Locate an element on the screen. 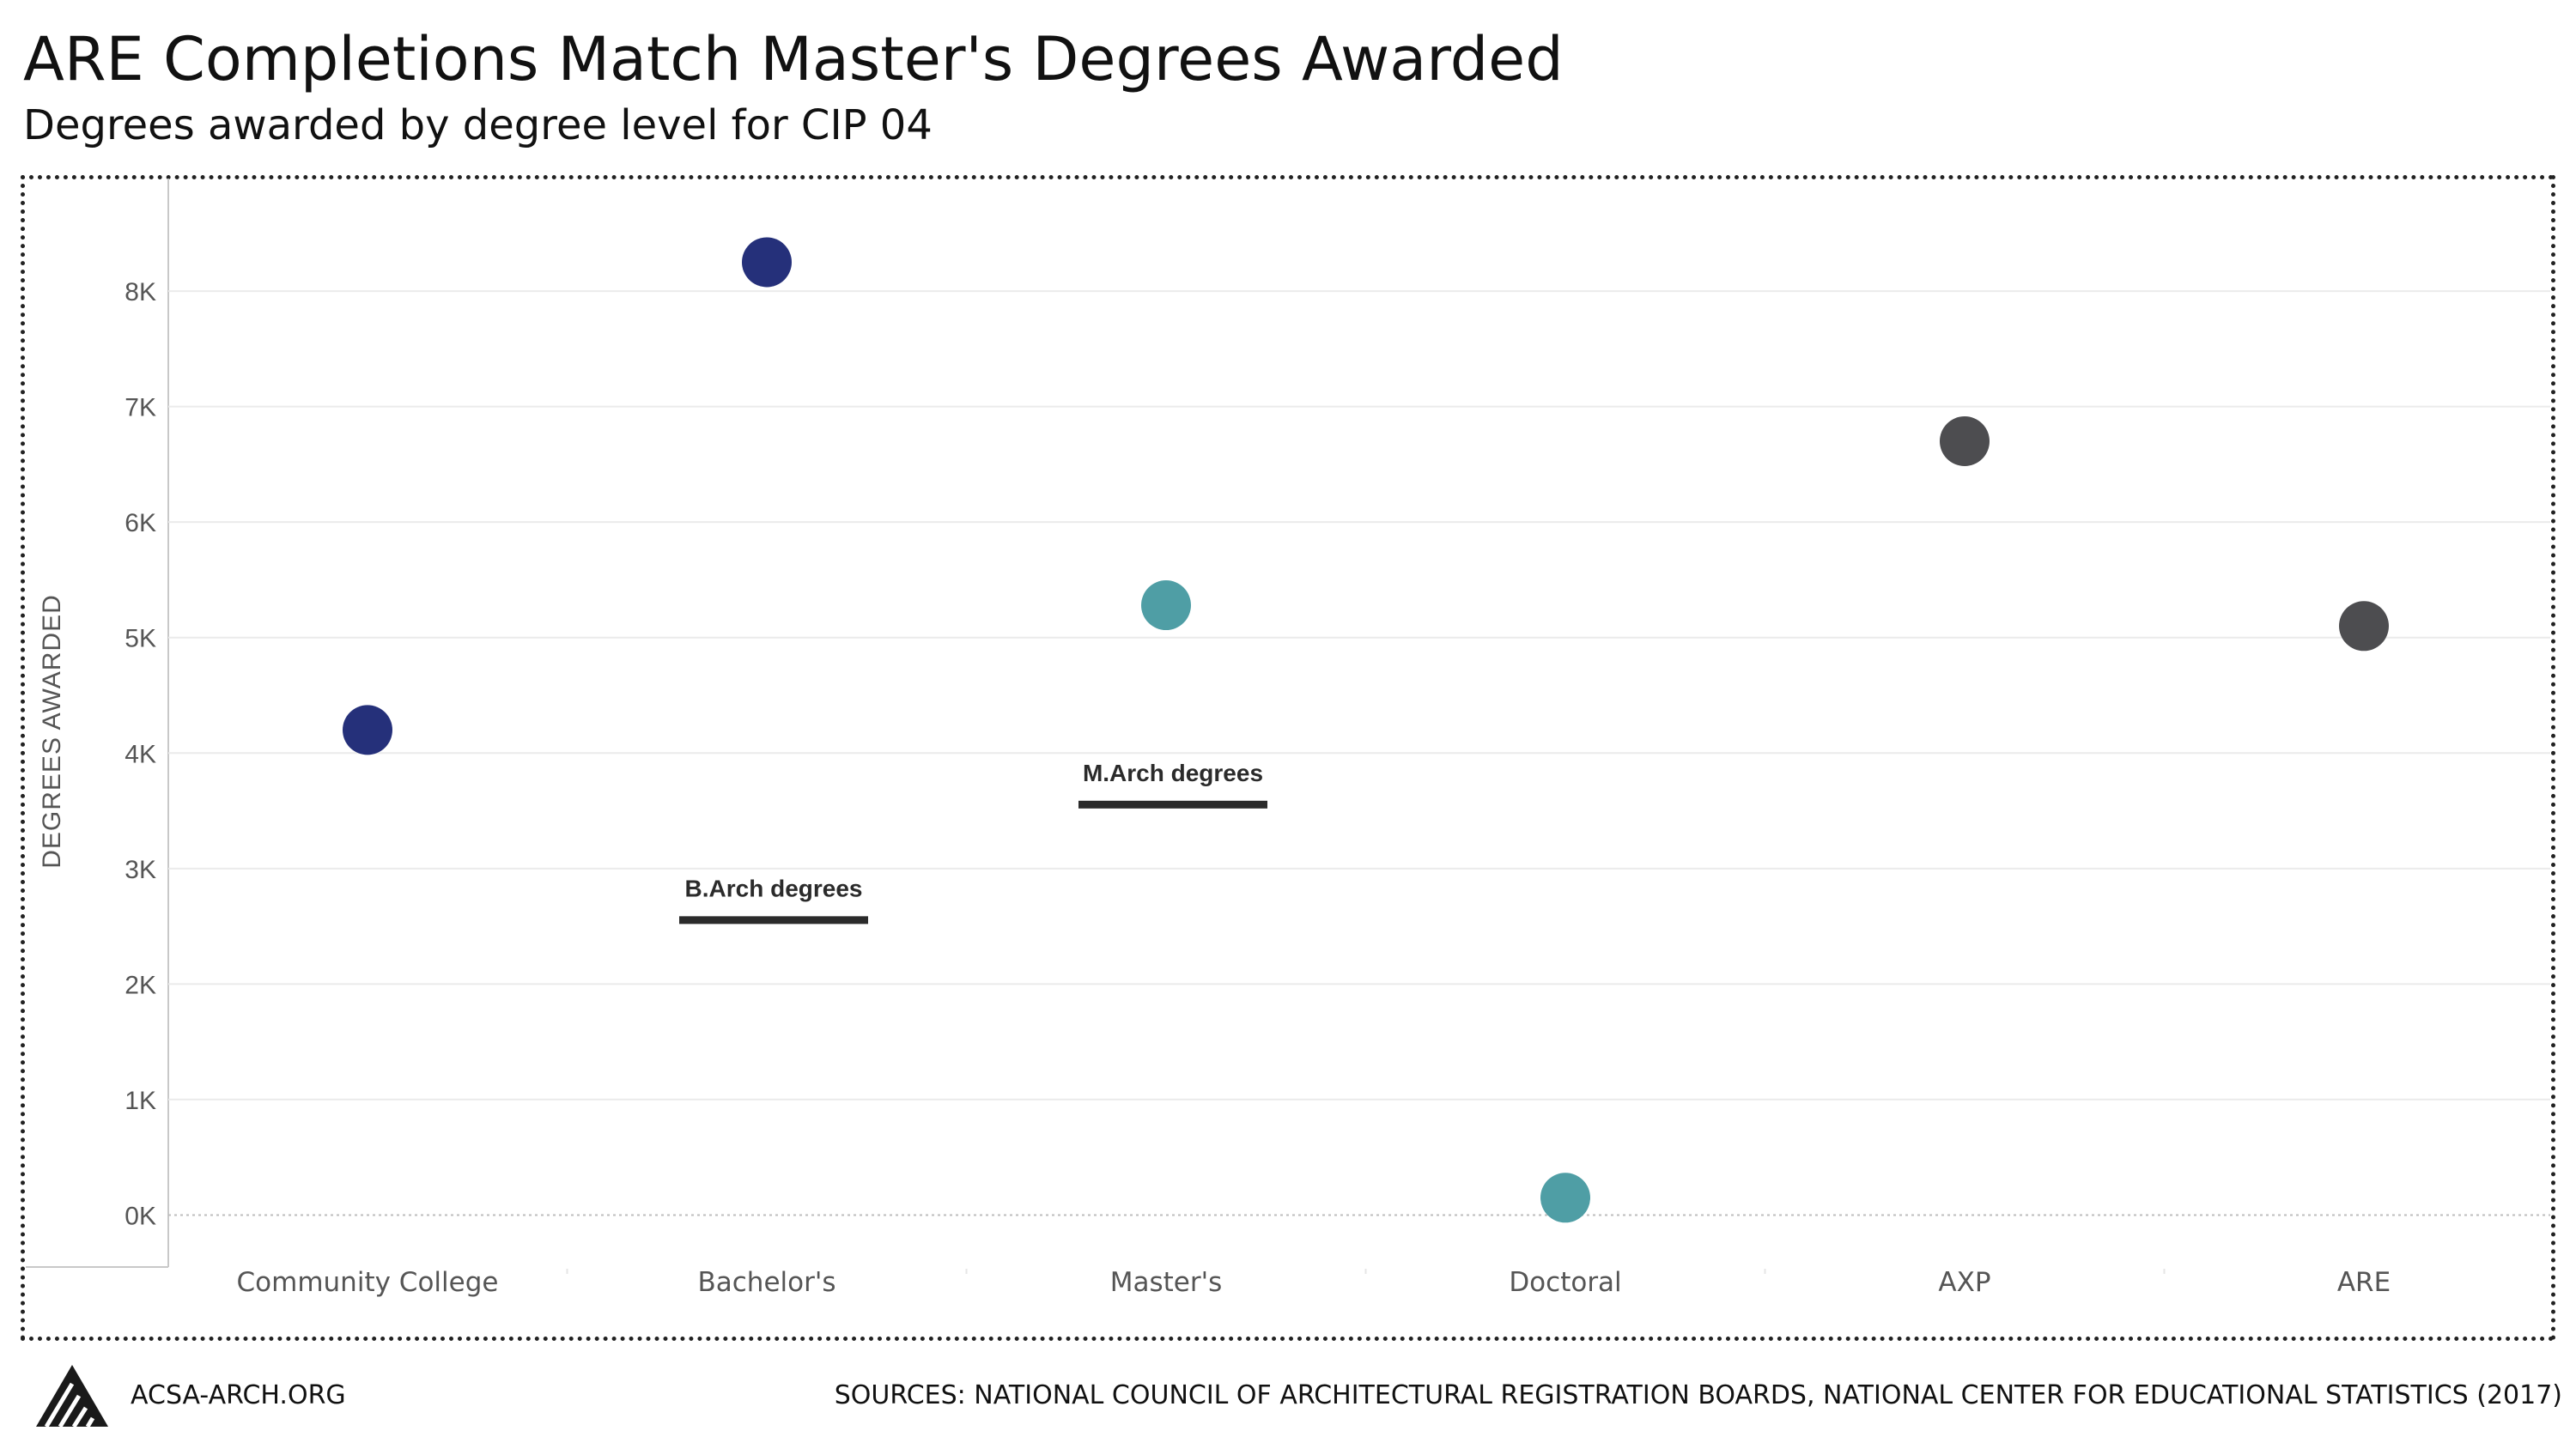  y-tick-label: 5K is located at coordinates (140, 639).